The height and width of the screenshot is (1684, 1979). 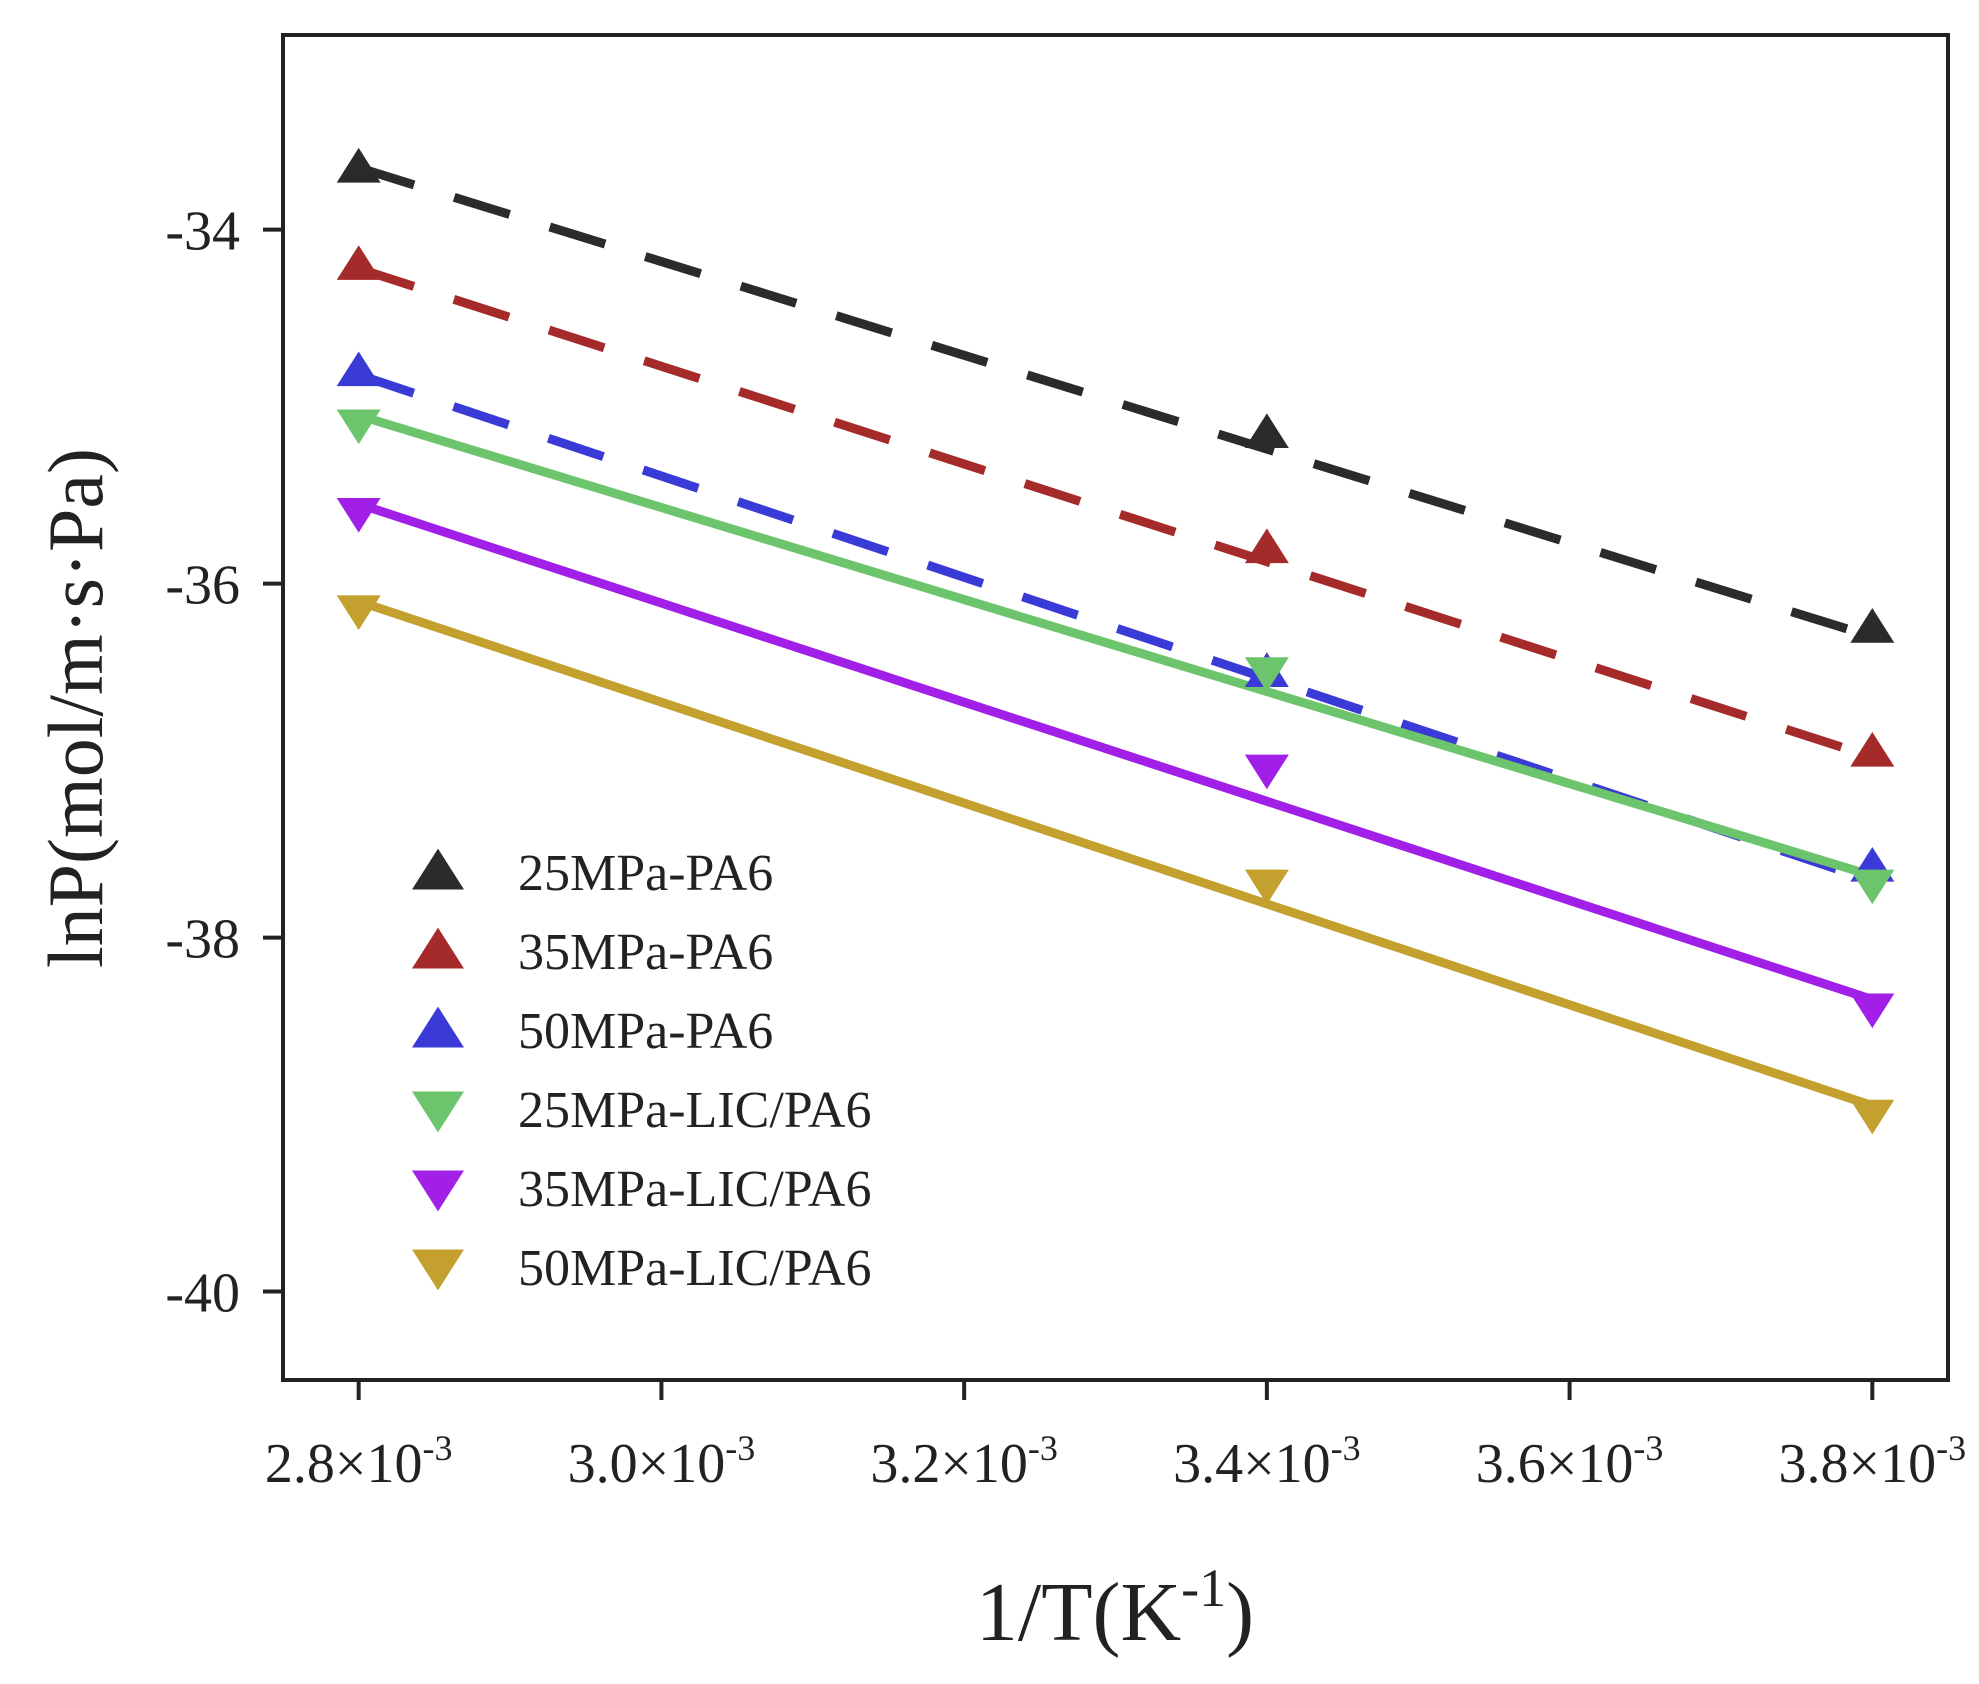 What do you see at coordinates (438, 869) in the screenshot?
I see `legend-marker-25mpa-pa6` at bounding box center [438, 869].